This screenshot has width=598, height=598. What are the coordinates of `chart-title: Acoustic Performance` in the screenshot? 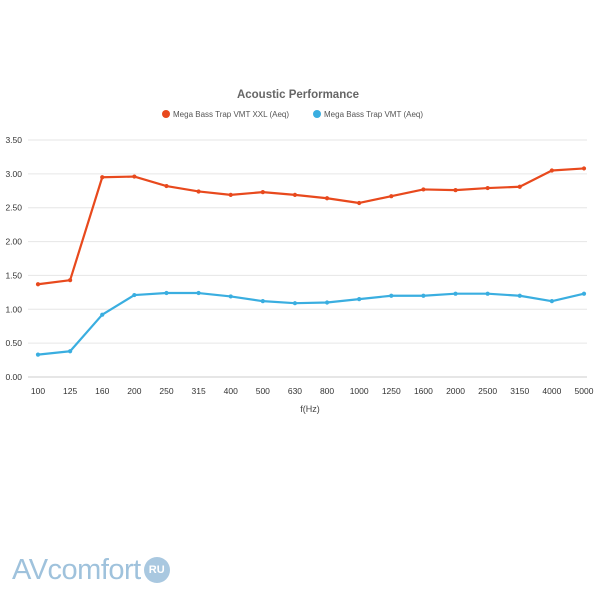 It's located at (298, 95).